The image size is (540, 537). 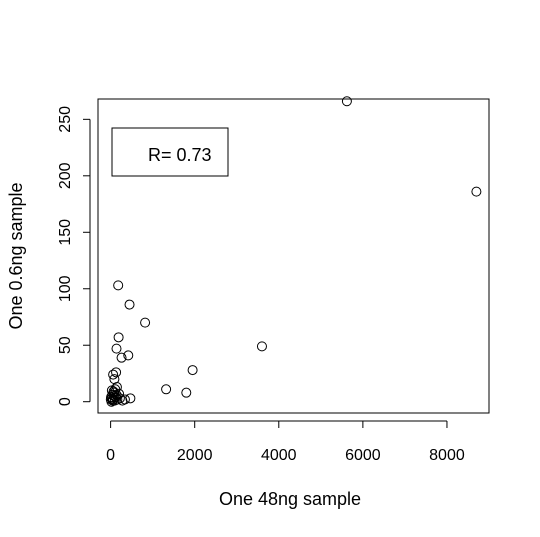 What do you see at coordinates (16, 255) in the screenshot?
I see `y-axis-title: One 0.6ng sample` at bounding box center [16, 255].